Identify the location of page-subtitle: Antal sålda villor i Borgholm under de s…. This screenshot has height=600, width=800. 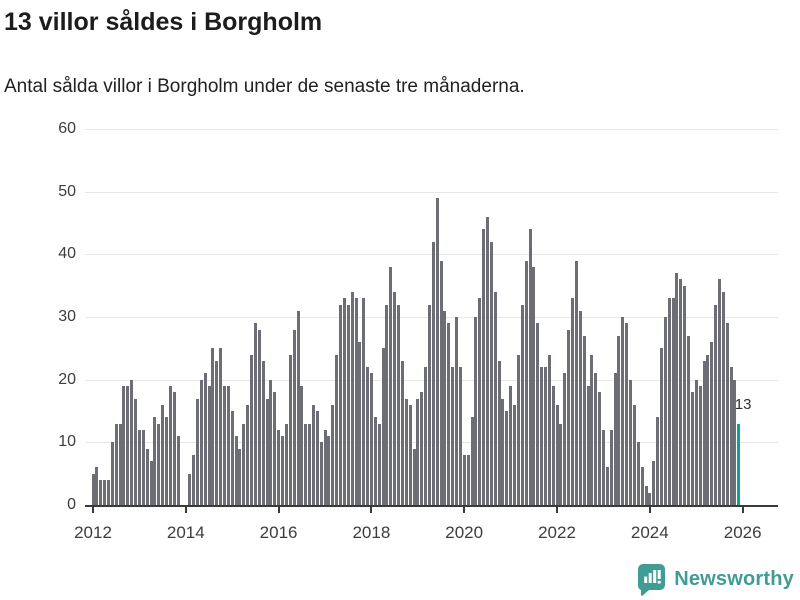
(264, 86).